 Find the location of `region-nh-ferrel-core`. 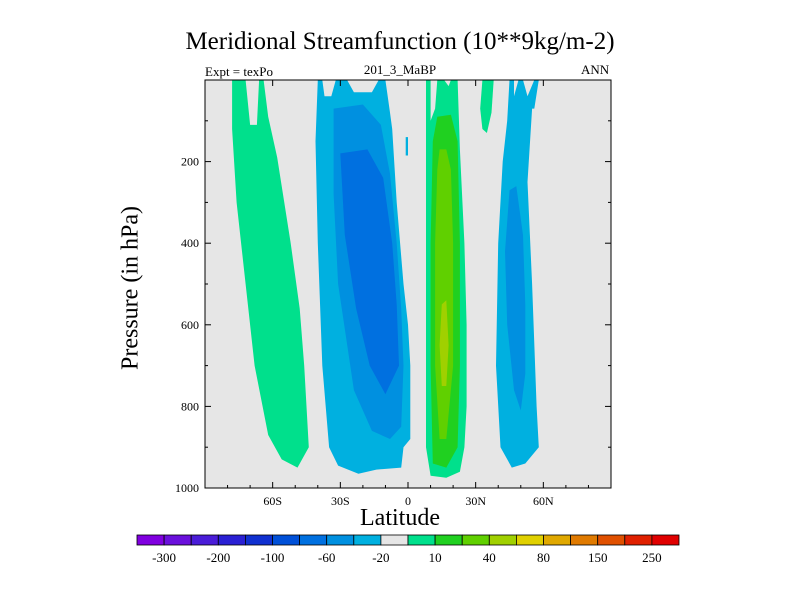

region-nh-ferrel-core is located at coordinates (515, 298).